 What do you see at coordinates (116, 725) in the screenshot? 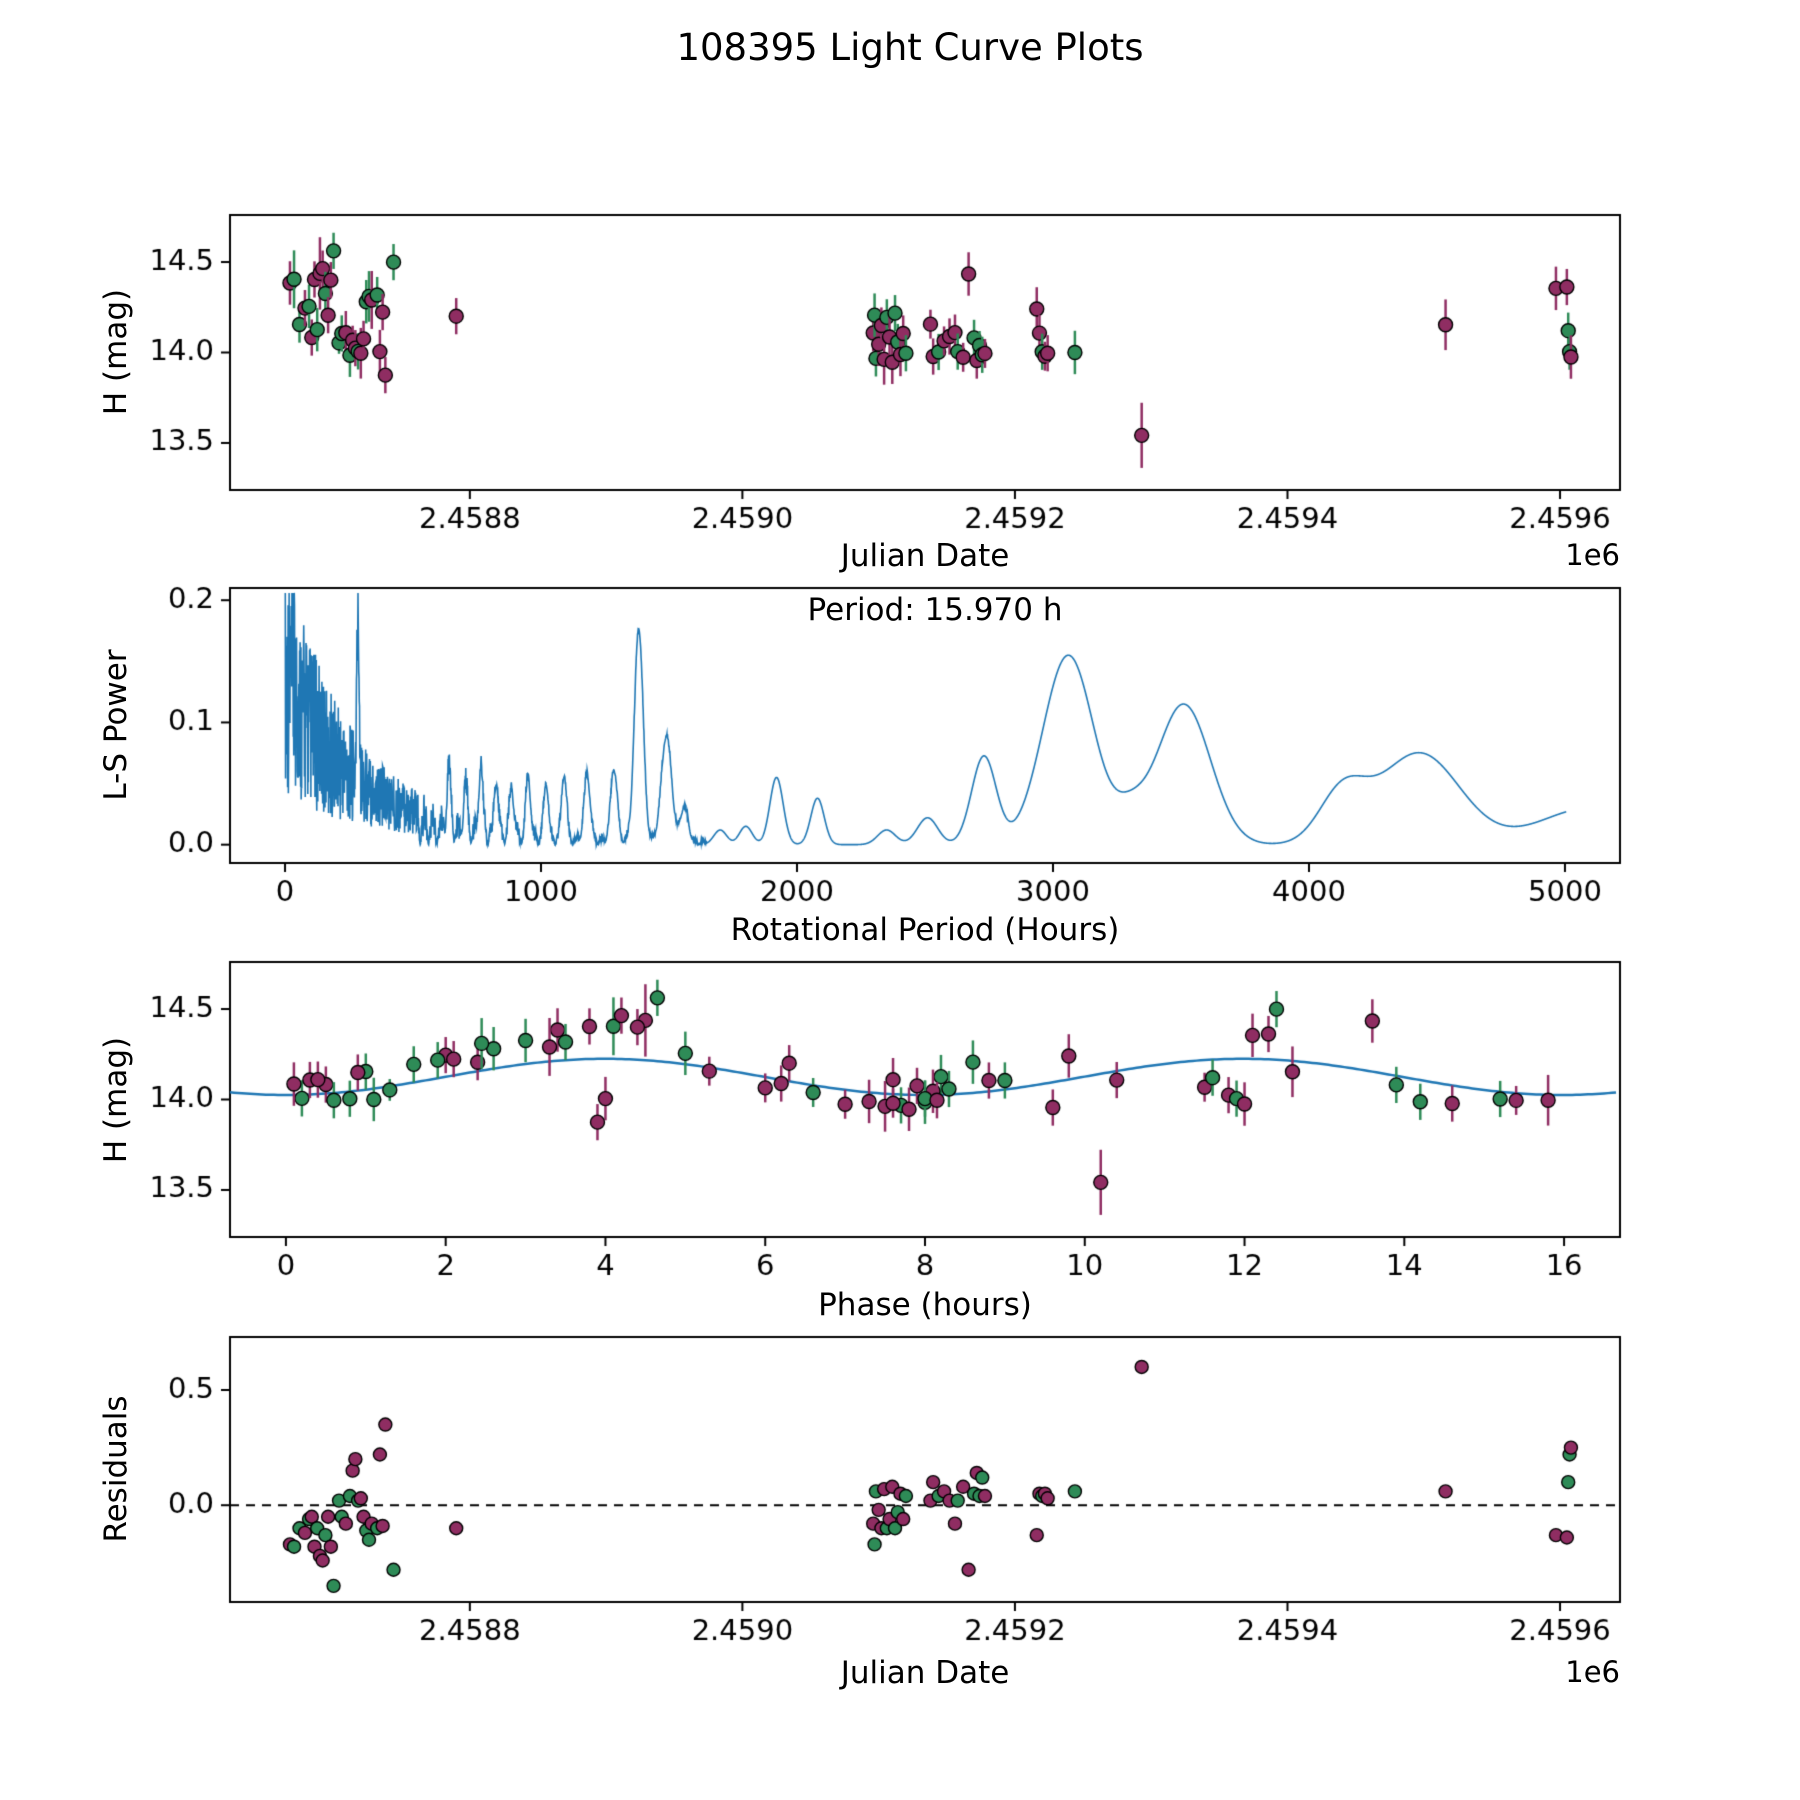
I see `periodogram-ylabel: L-S Power` at bounding box center [116, 725].